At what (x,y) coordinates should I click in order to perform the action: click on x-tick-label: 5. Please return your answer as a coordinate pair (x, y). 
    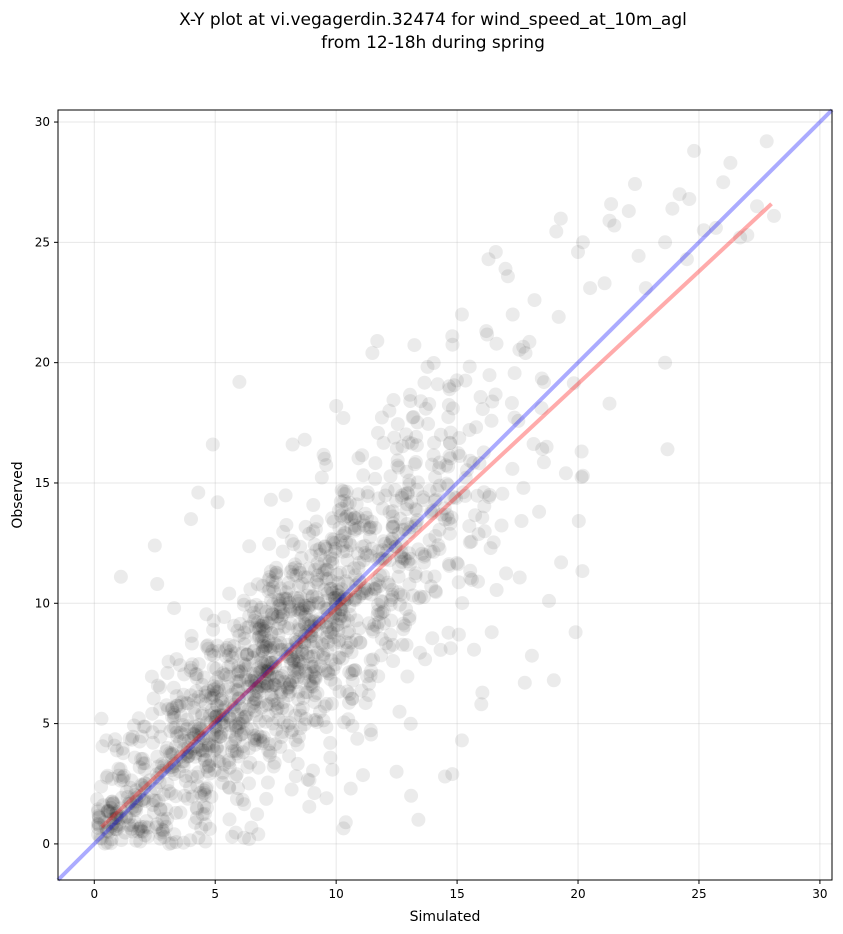
    Looking at the image, I should click on (215, 894).